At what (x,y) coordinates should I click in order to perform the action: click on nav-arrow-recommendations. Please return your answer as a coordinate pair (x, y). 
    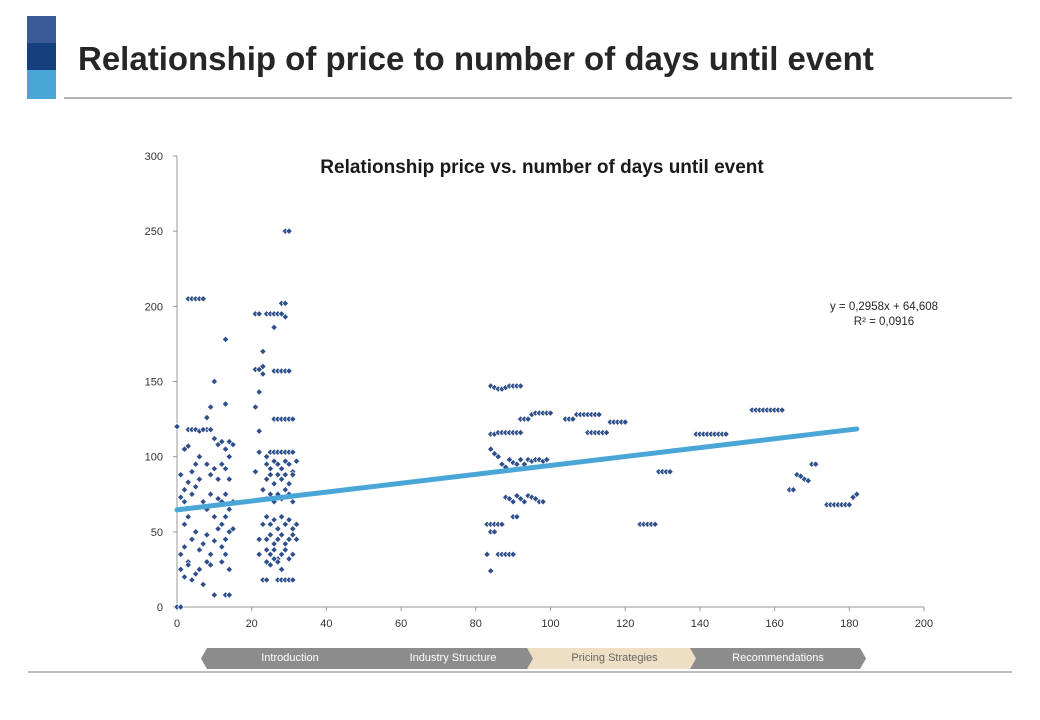
    Looking at the image, I should click on (778, 658).